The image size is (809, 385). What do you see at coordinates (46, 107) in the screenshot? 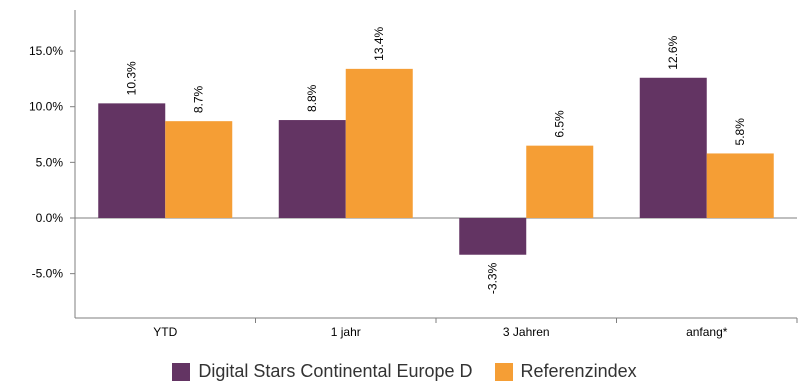
I see `y-tick-label: 10.0%` at bounding box center [46, 107].